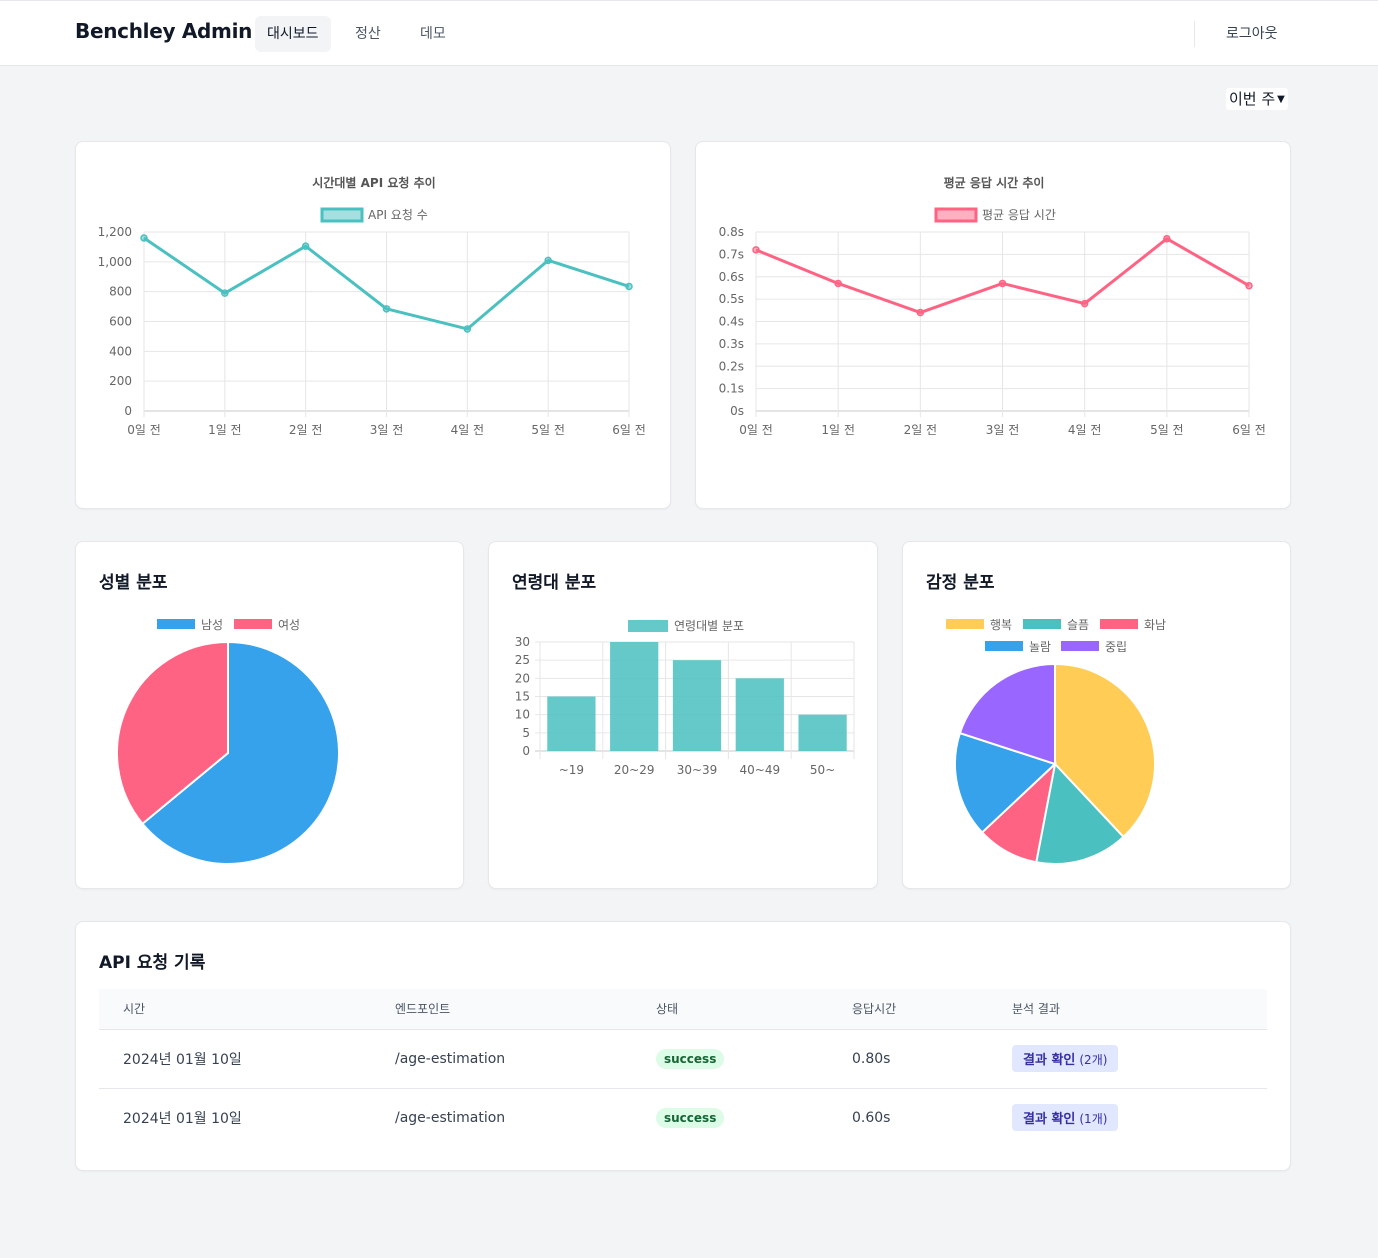 The image size is (1378, 1258). What do you see at coordinates (368, 34) in the screenshot?
I see `nav-settlement: 정산` at bounding box center [368, 34].